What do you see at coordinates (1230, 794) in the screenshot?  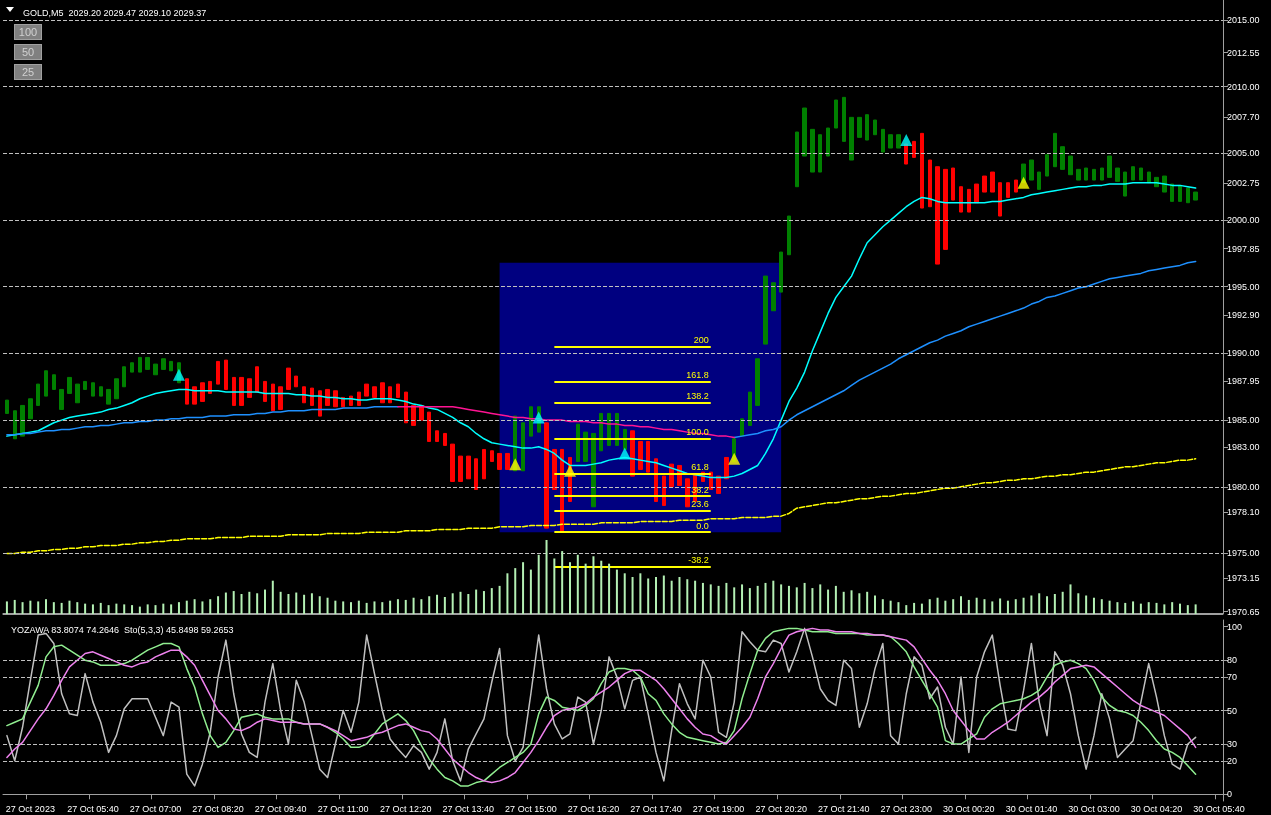 I see `y-tick-label: 0` at bounding box center [1230, 794].